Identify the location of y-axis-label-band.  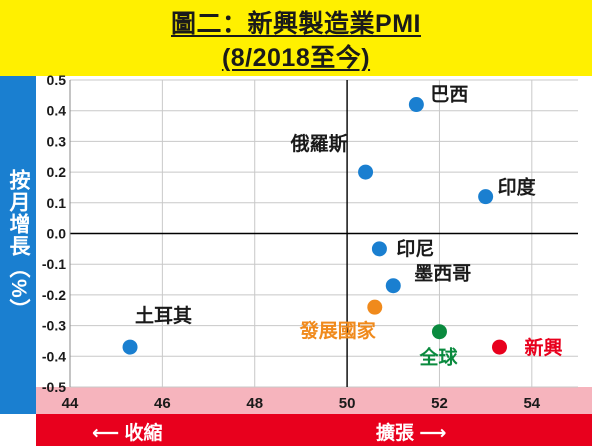
(18, 245).